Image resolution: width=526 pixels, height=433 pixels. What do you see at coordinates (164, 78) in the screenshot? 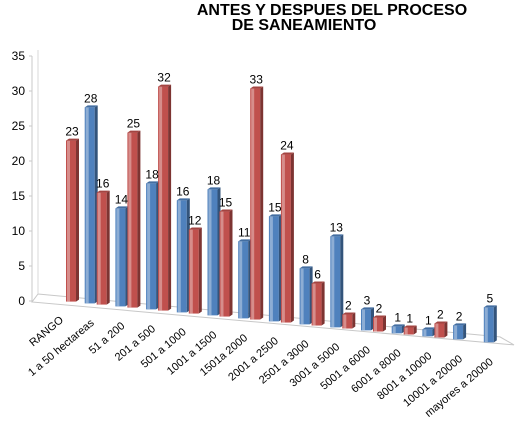
I see `data-label: 32` at bounding box center [164, 78].